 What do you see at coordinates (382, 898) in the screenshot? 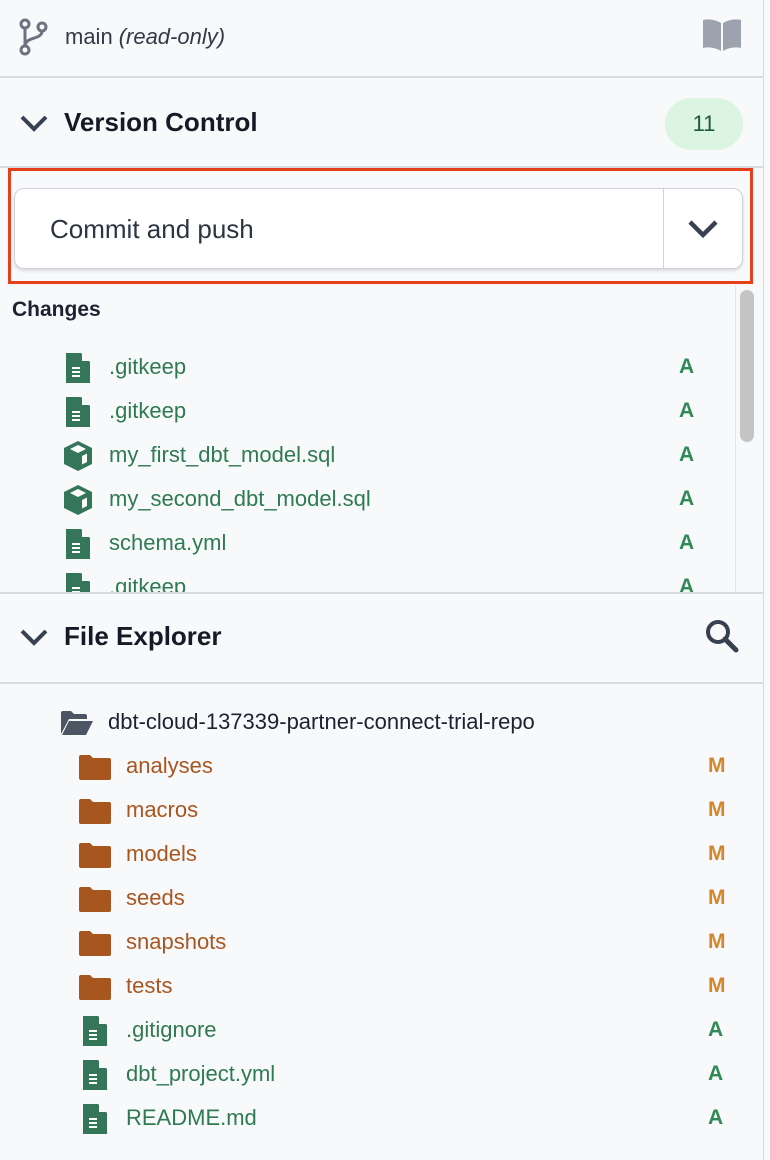
I see `tree-folder: seeds M` at bounding box center [382, 898].